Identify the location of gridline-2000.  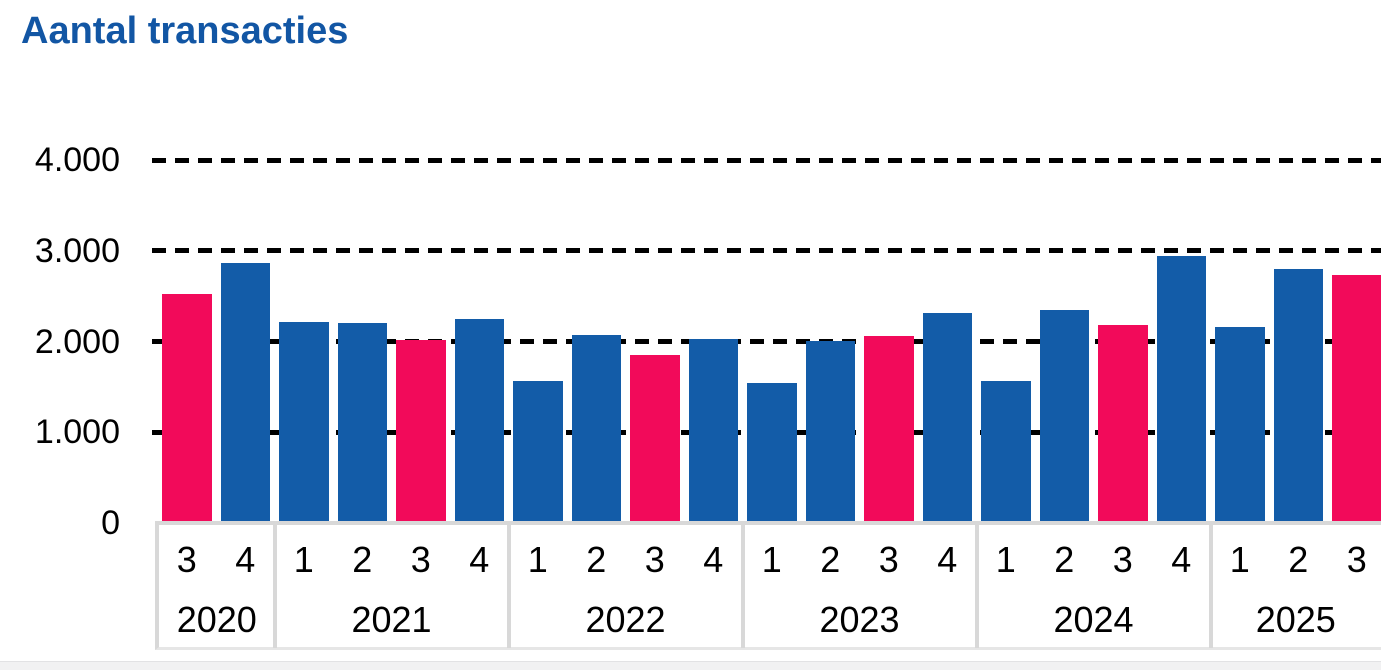
(766, 341).